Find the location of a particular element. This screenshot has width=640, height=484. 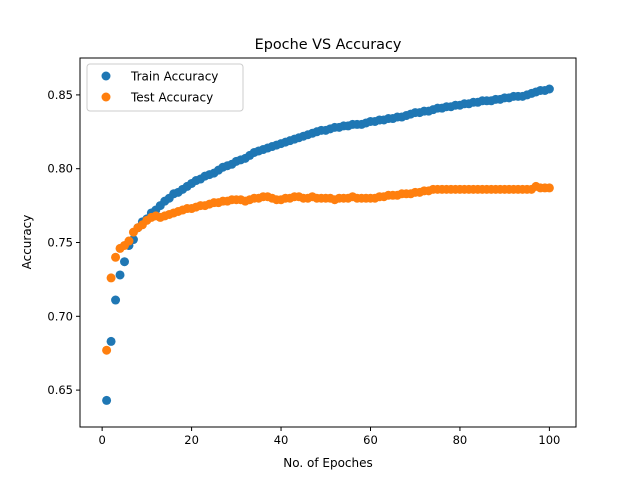

y-tick-label: 0.75 is located at coordinates (60, 243).